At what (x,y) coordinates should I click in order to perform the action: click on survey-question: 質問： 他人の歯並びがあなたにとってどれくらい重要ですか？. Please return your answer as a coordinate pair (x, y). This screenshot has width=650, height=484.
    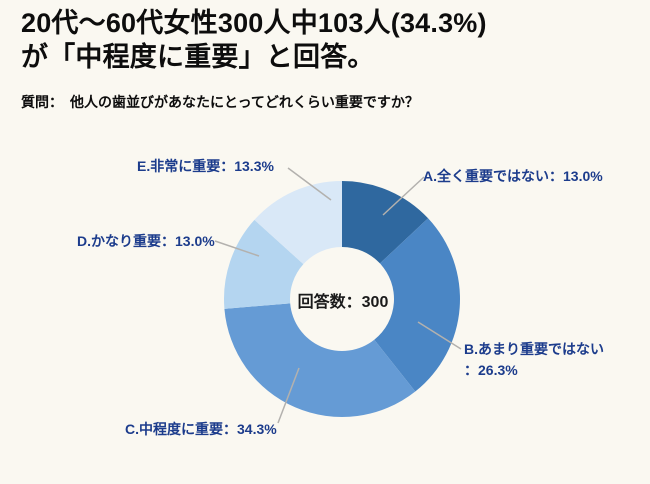
    Looking at the image, I should click on (220, 102).